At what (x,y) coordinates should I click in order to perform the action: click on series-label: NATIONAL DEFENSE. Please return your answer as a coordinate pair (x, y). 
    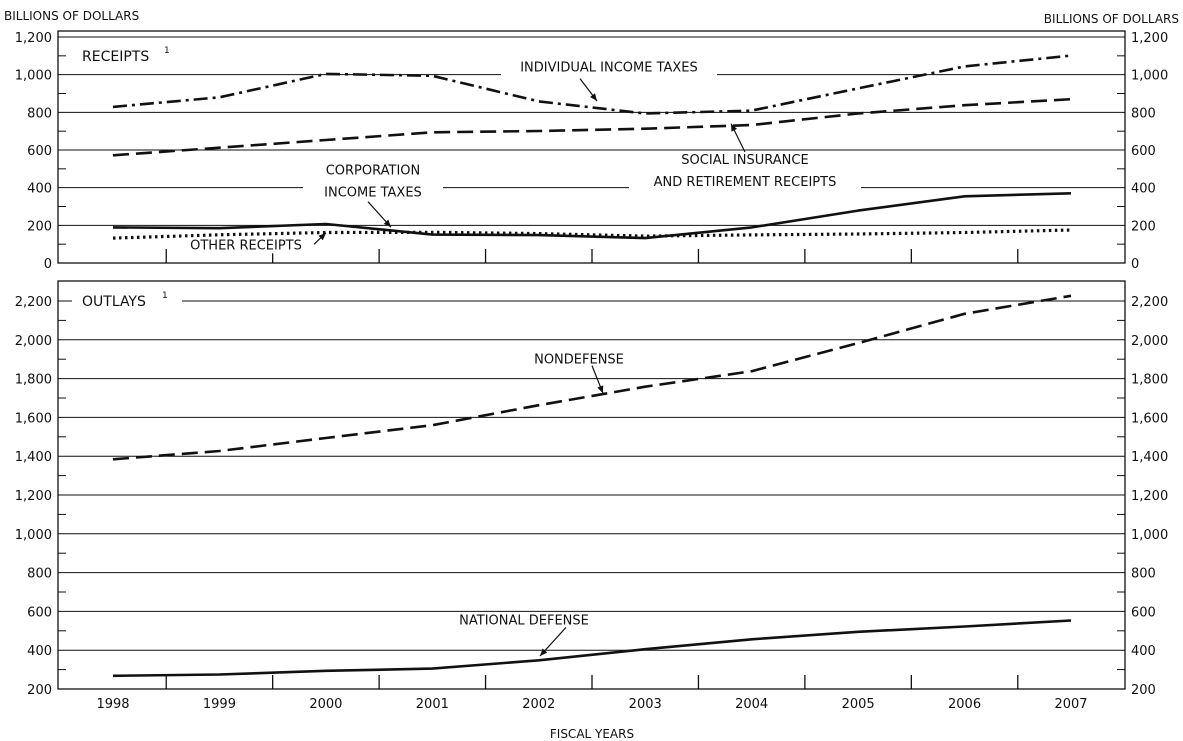
    Looking at the image, I should click on (524, 620).